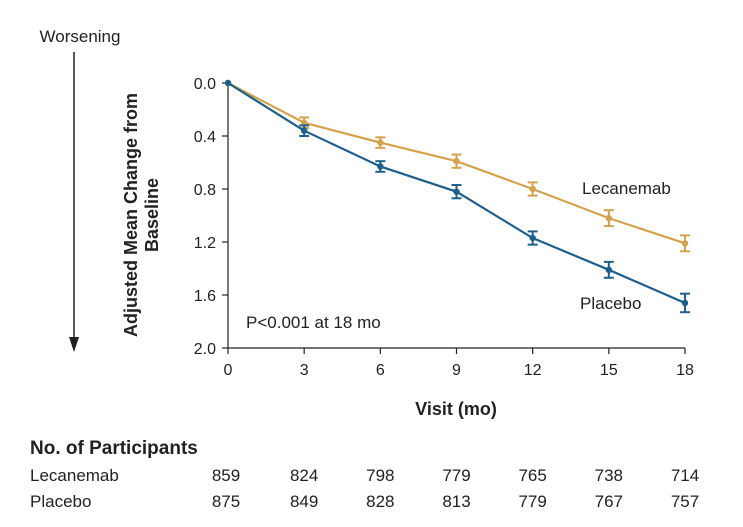 This screenshot has width=743, height=527. I want to click on participants-row-label: Lecanemab, so click(74, 475).